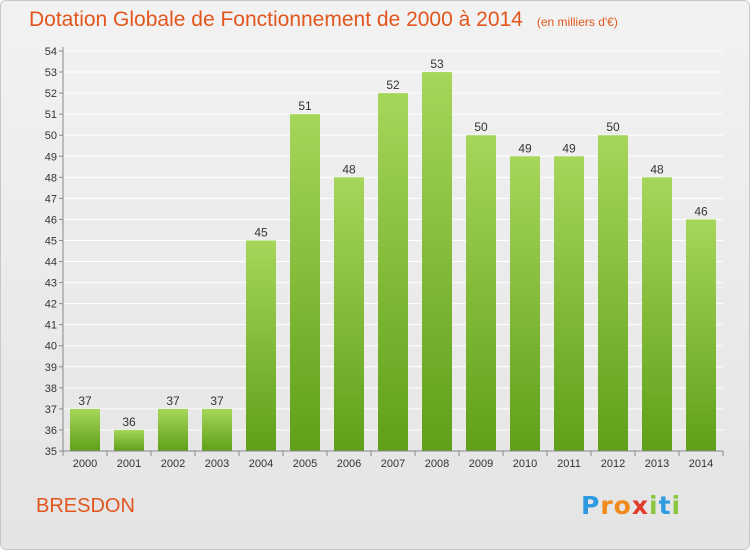  I want to click on logo-letter: P, so click(591, 505).